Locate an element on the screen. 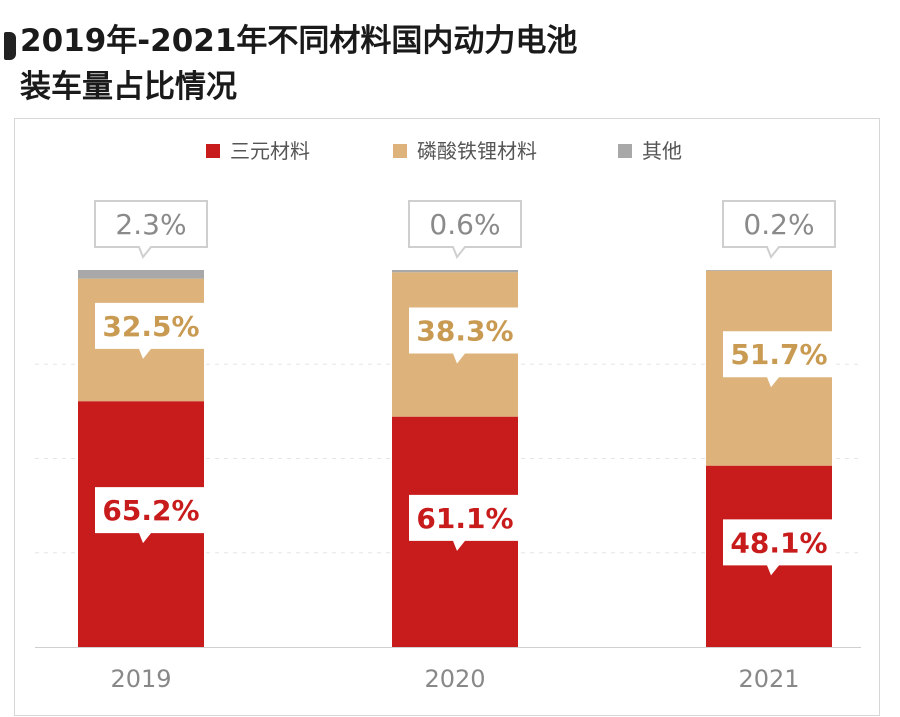 The height and width of the screenshot is (717, 900). data-label-2021-series-1: 51.7% is located at coordinates (779, 359).